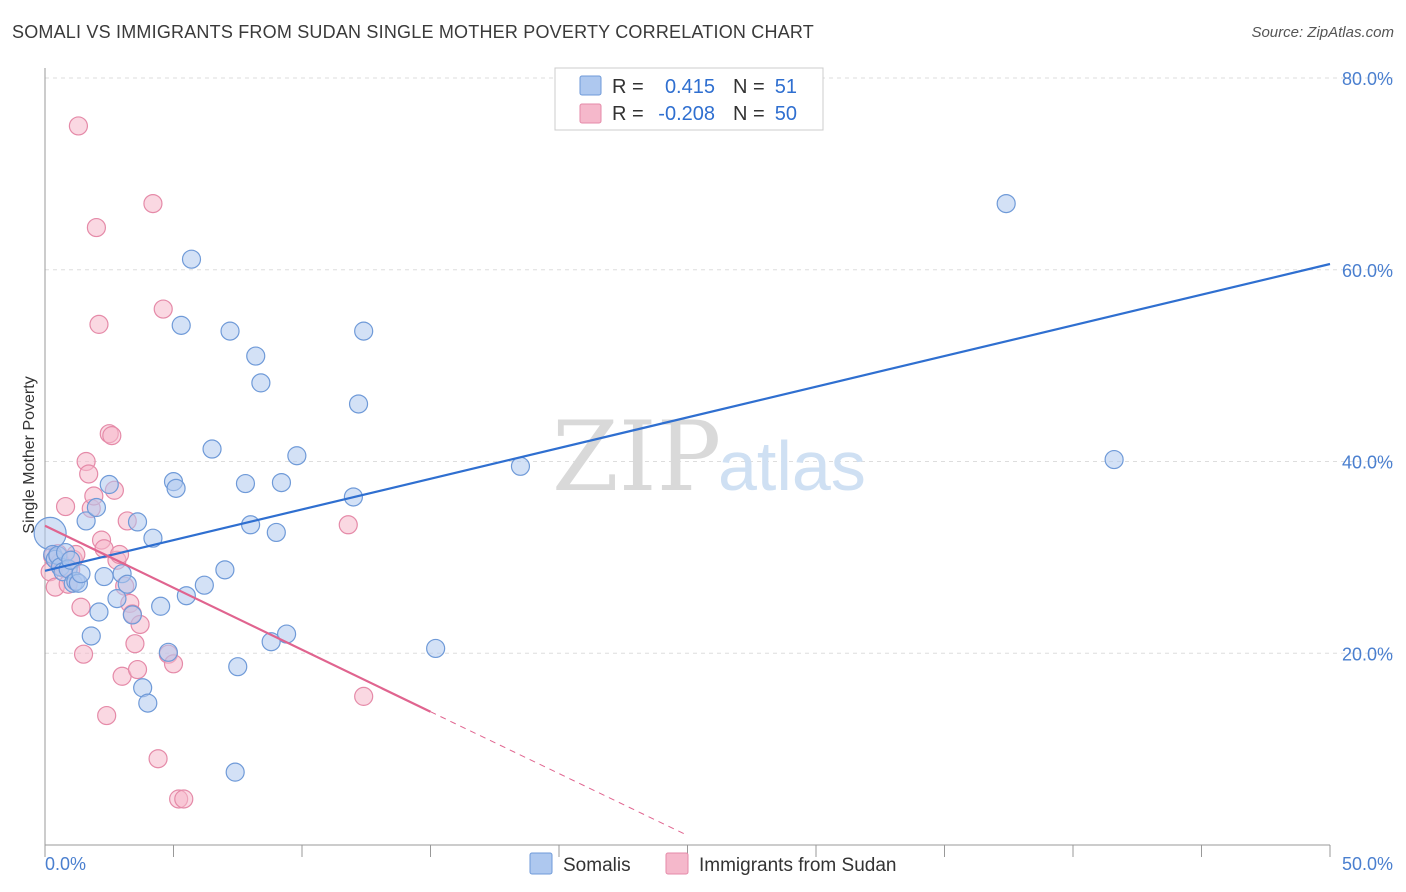 The height and width of the screenshot is (892, 1406). What do you see at coordinates (687, 851) in the screenshot?
I see `x-ticks` at bounding box center [687, 851].